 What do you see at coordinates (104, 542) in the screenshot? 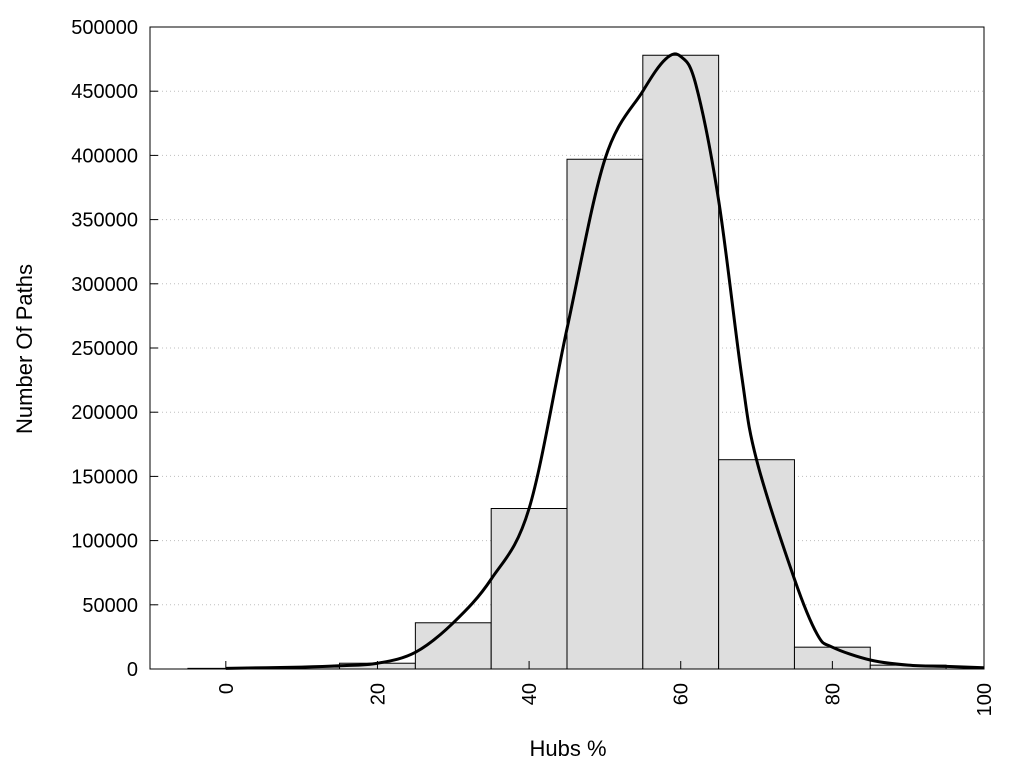
I see `y-tick-label: 100000` at bounding box center [104, 542].